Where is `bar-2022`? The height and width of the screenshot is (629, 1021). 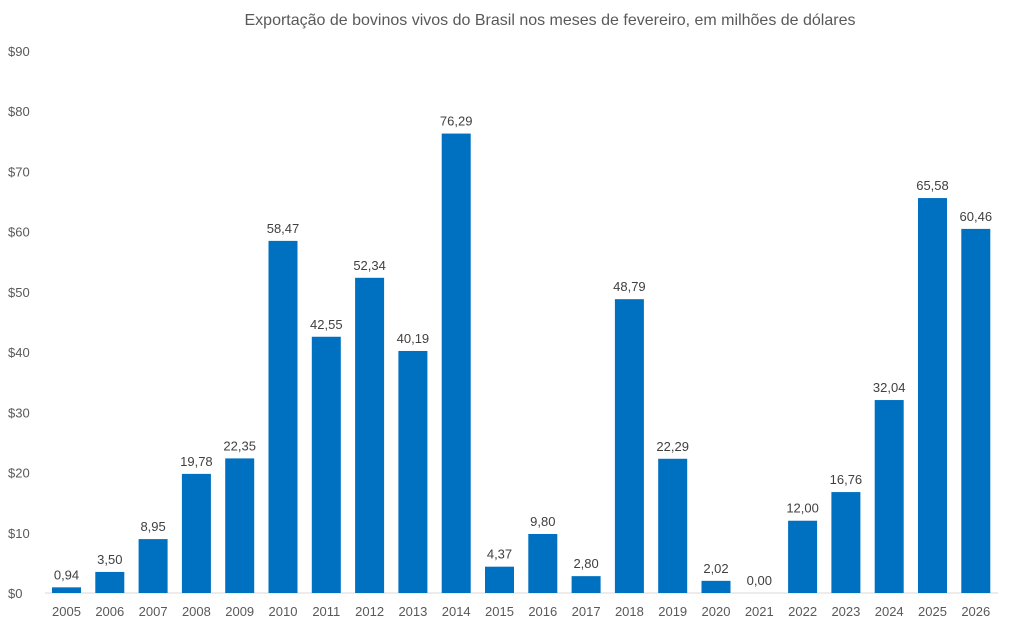 bar-2022 is located at coordinates (803, 556).